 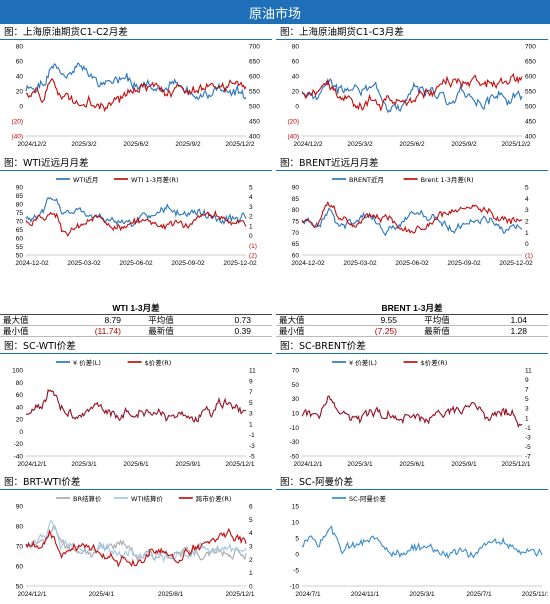 I want to click on legend-label: SC-阿曼价差, so click(x=368, y=498).